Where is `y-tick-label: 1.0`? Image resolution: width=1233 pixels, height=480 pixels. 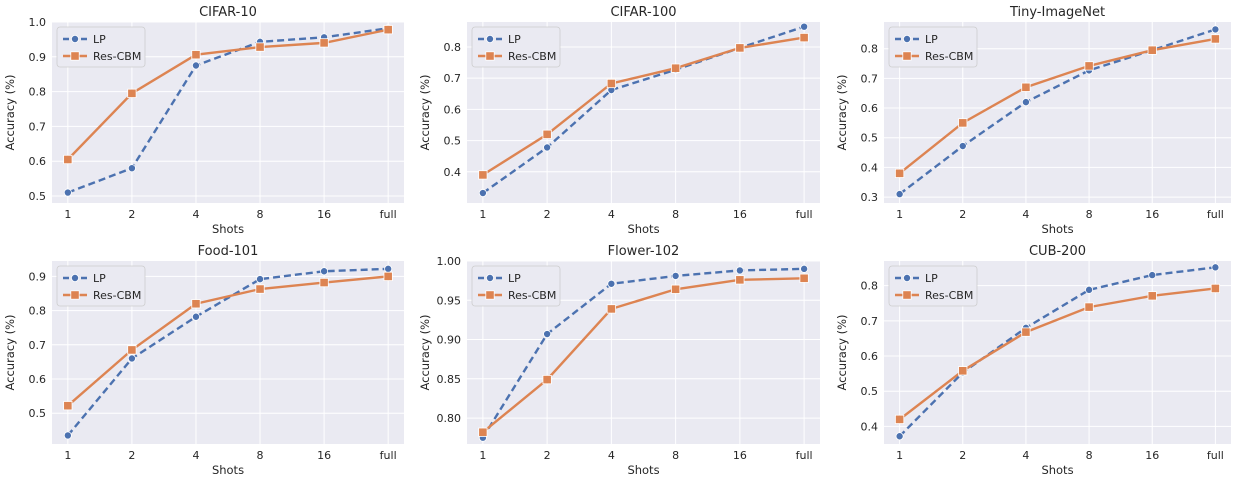
y-tick-label: 1.0 is located at coordinates (38, 22).